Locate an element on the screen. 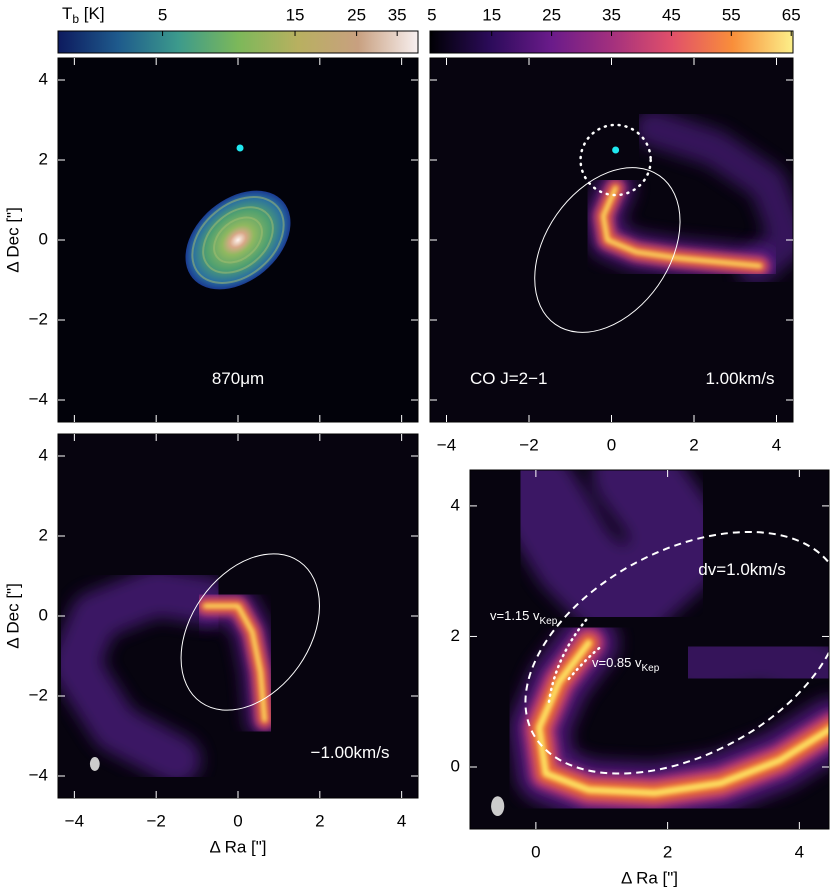  annotation-text: 1.00km/s is located at coordinates (740, 378).